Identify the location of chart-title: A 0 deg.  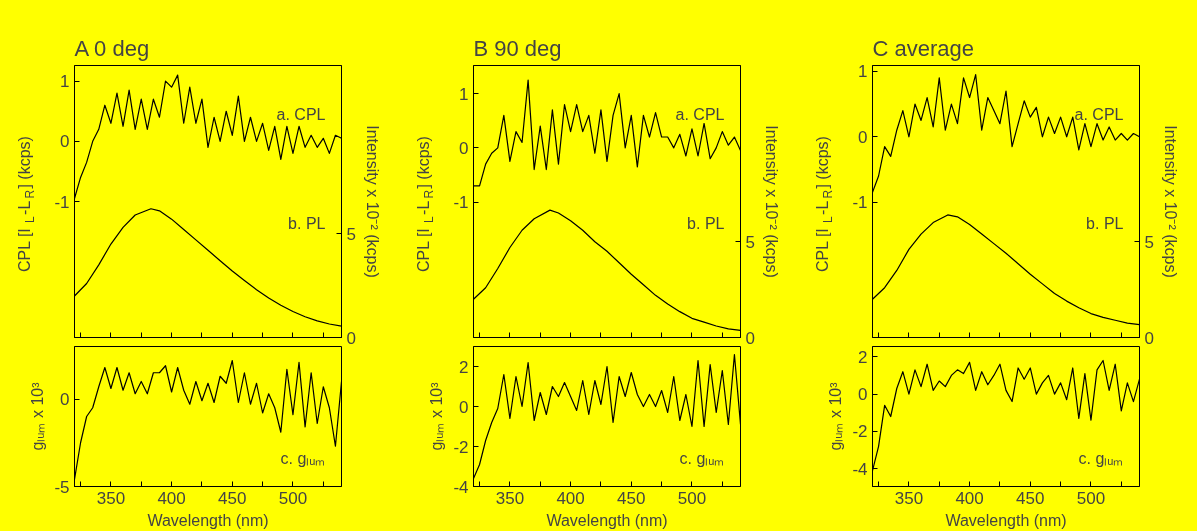
(112, 48).